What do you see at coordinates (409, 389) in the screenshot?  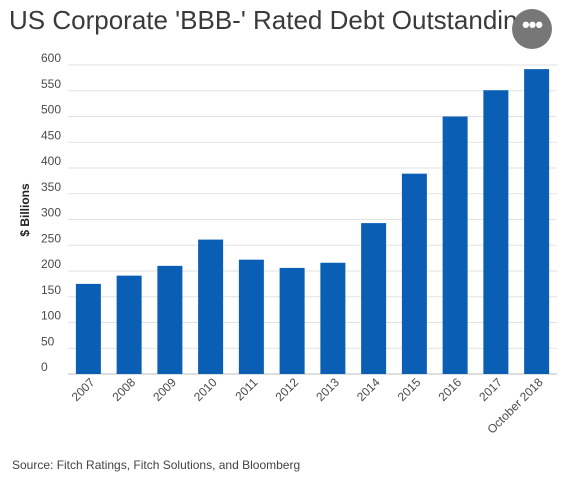 I see `x-tick-label: 2015` at bounding box center [409, 389].